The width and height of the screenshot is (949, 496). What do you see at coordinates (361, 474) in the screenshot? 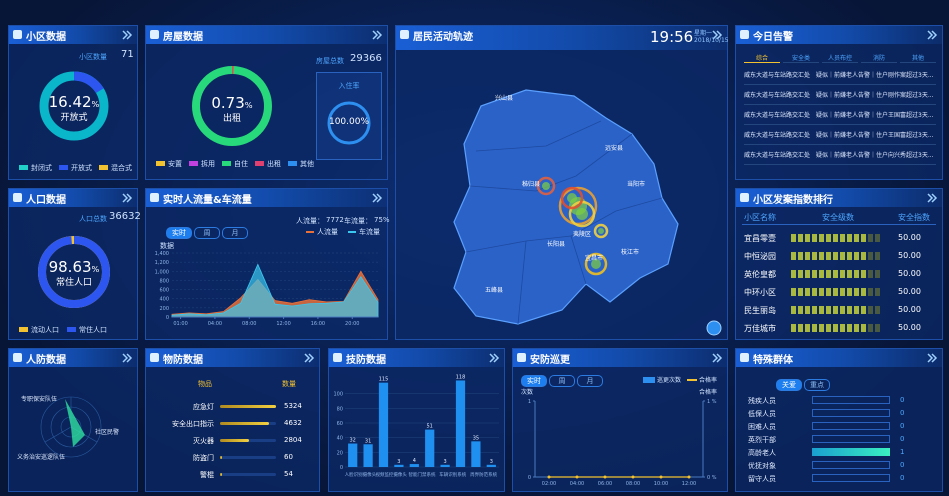
I see `x-tick-label: 人脸识别摄像头` at bounding box center [361, 474].